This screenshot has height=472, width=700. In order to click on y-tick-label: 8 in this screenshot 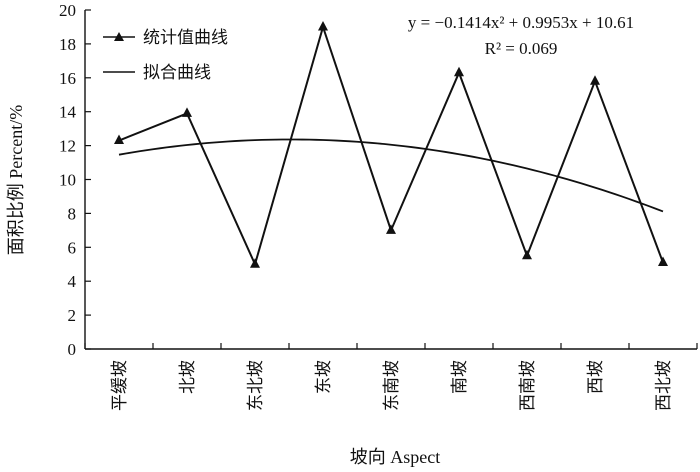, I will do `click(72, 213)`.